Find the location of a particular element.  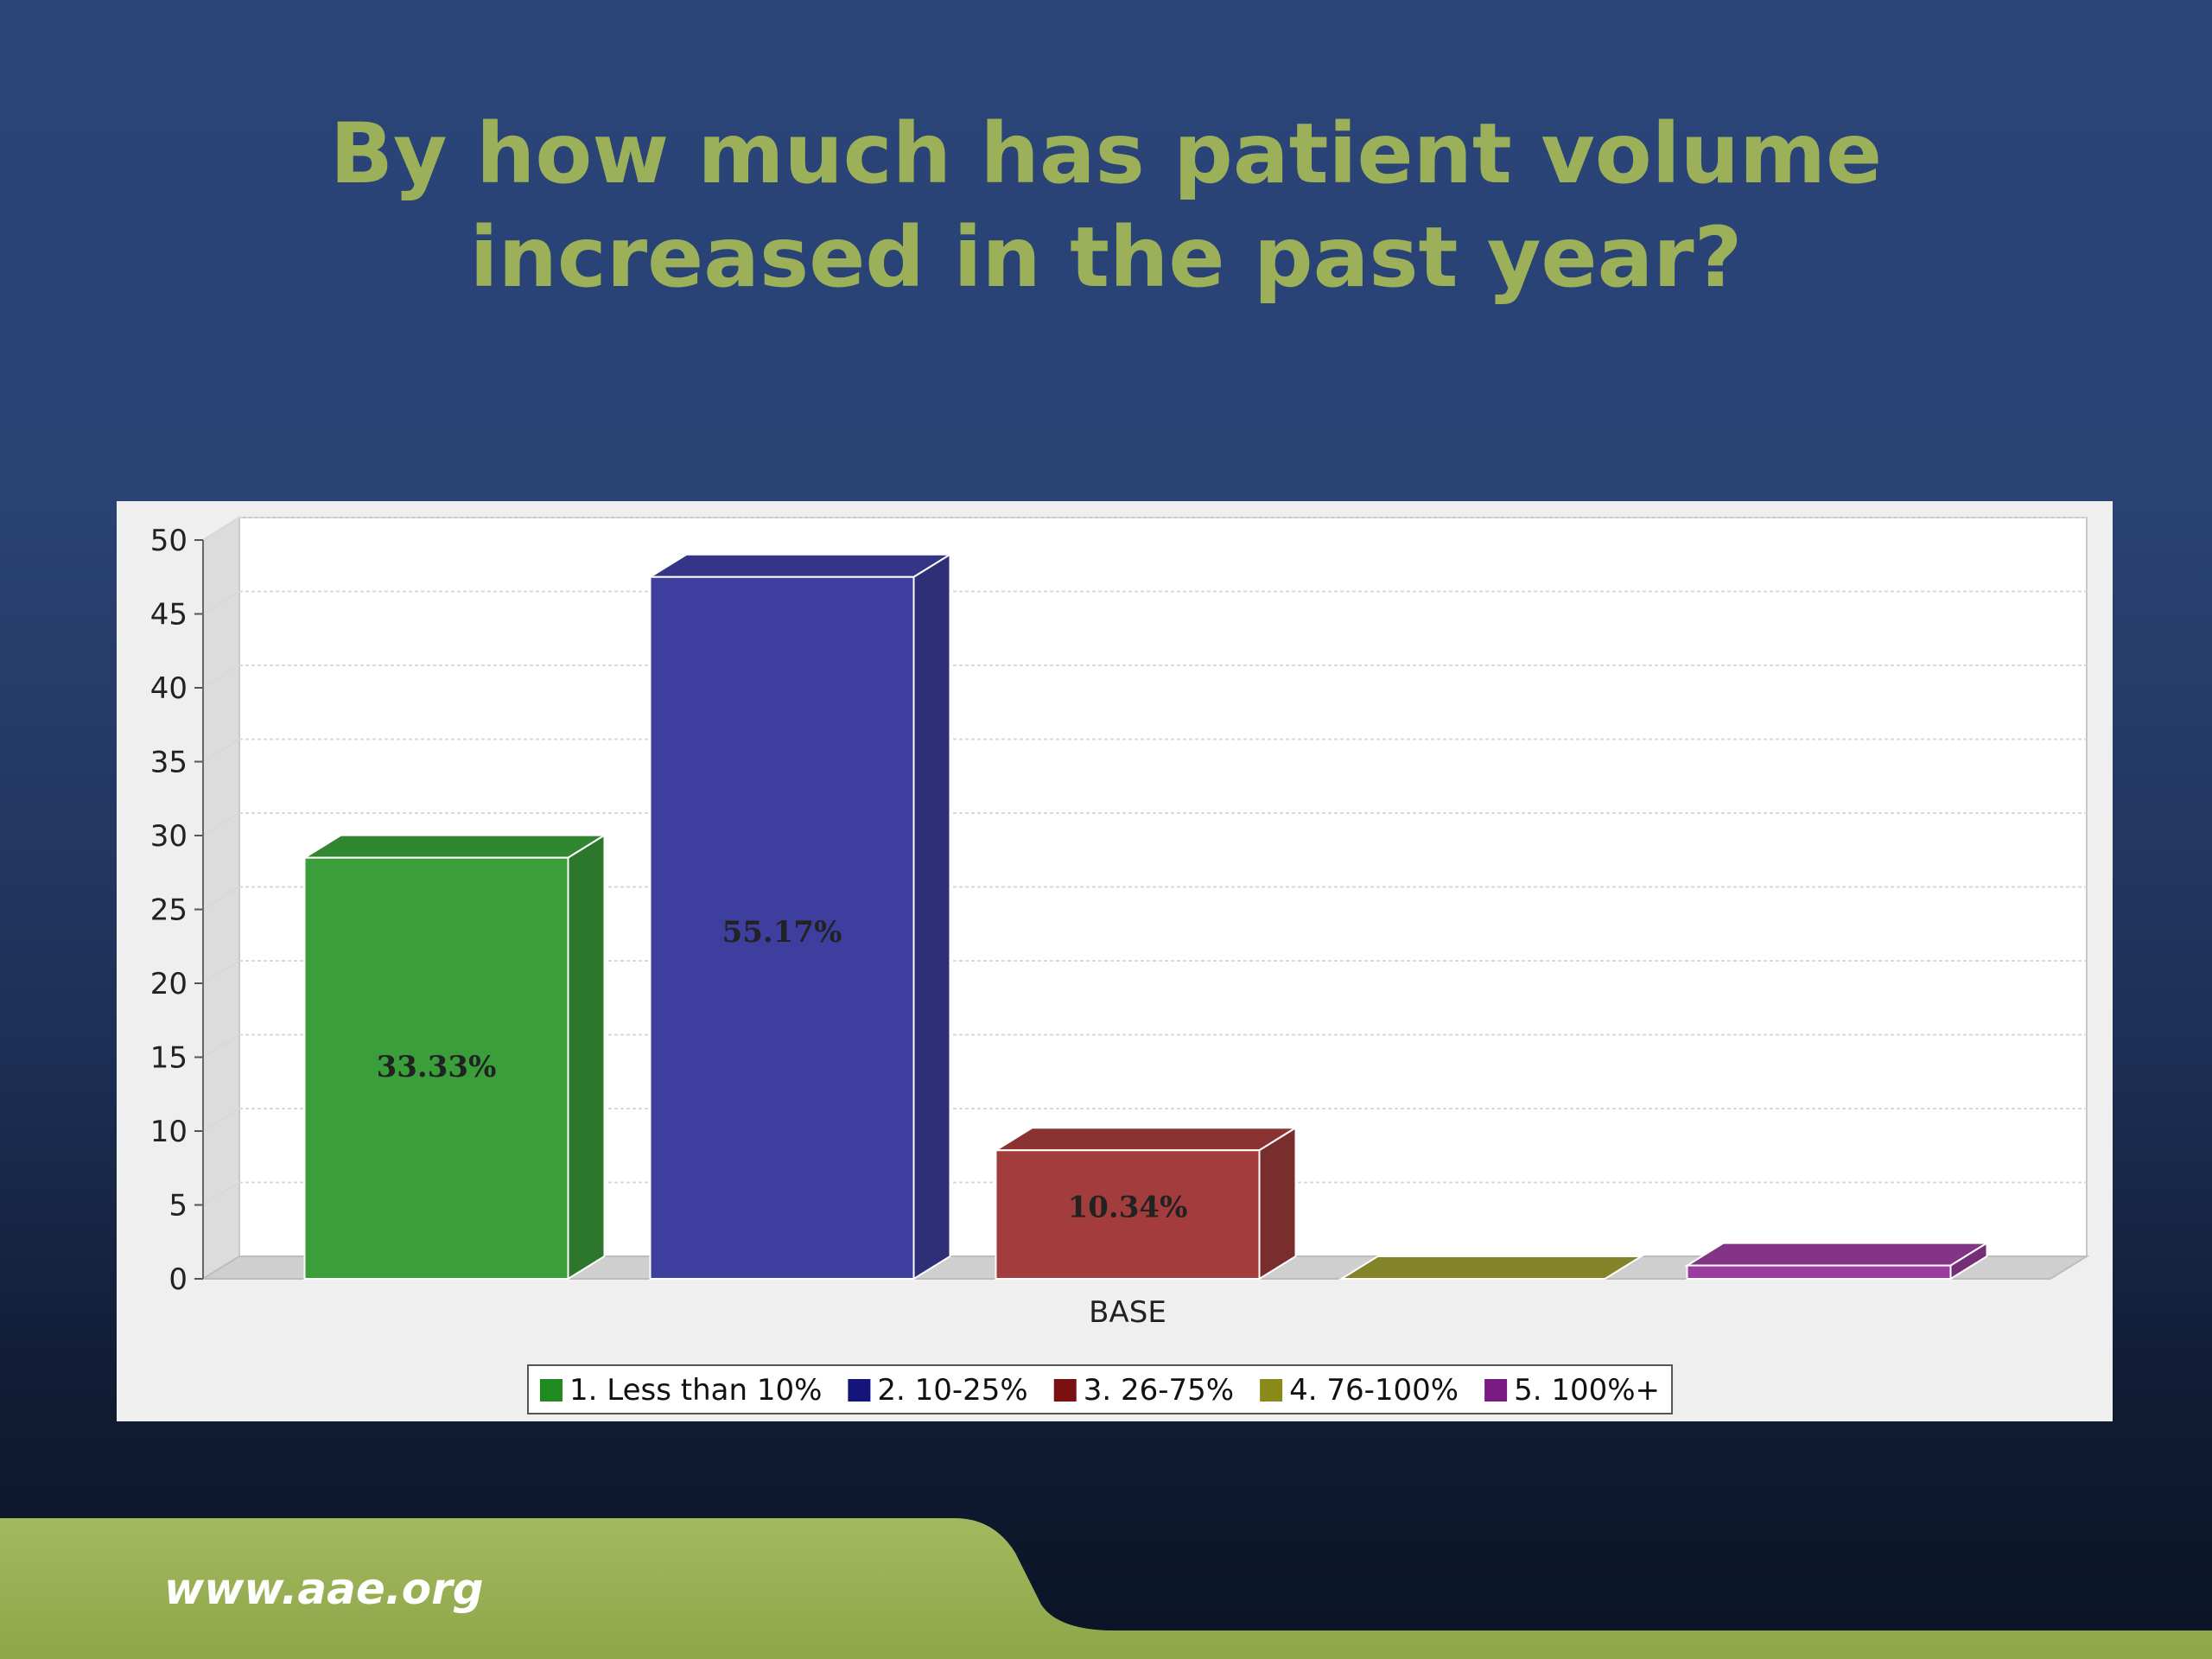

bar-value-label: 55.17% is located at coordinates (782, 932).